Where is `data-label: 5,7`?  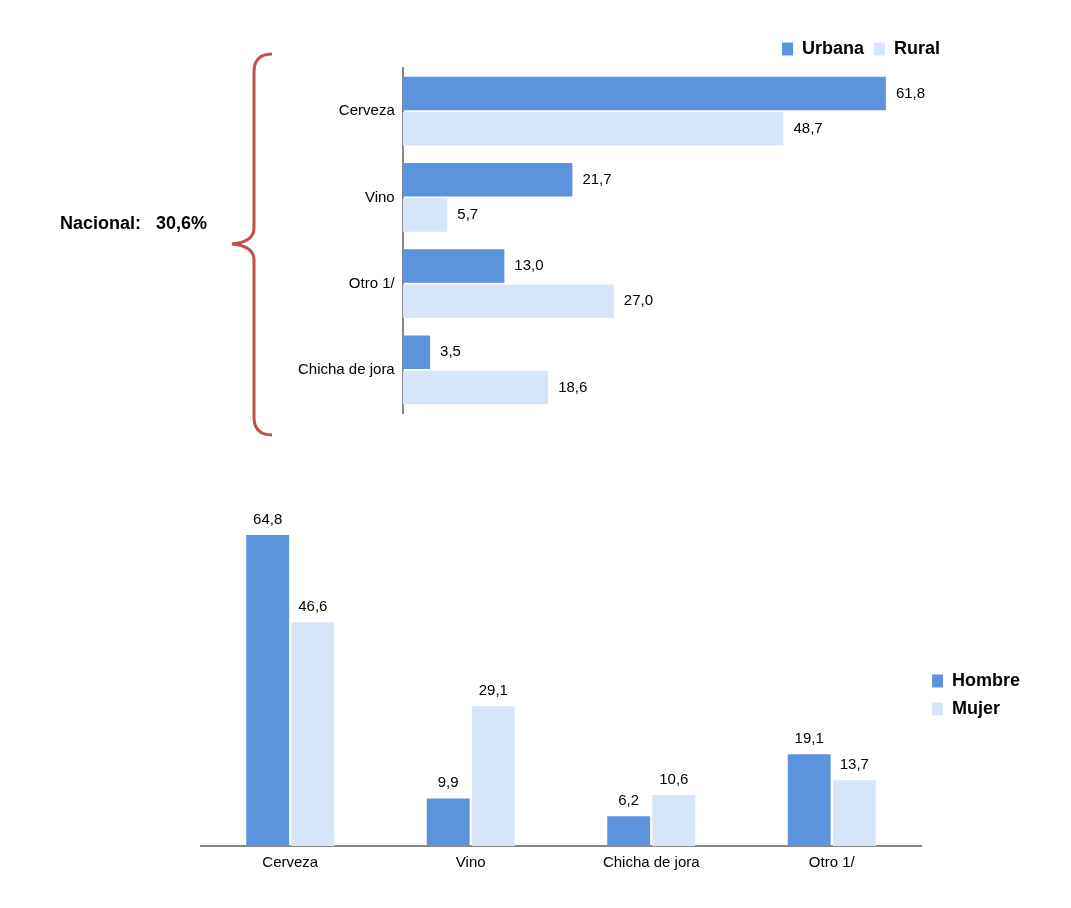
data-label: 5,7 is located at coordinates (468, 214).